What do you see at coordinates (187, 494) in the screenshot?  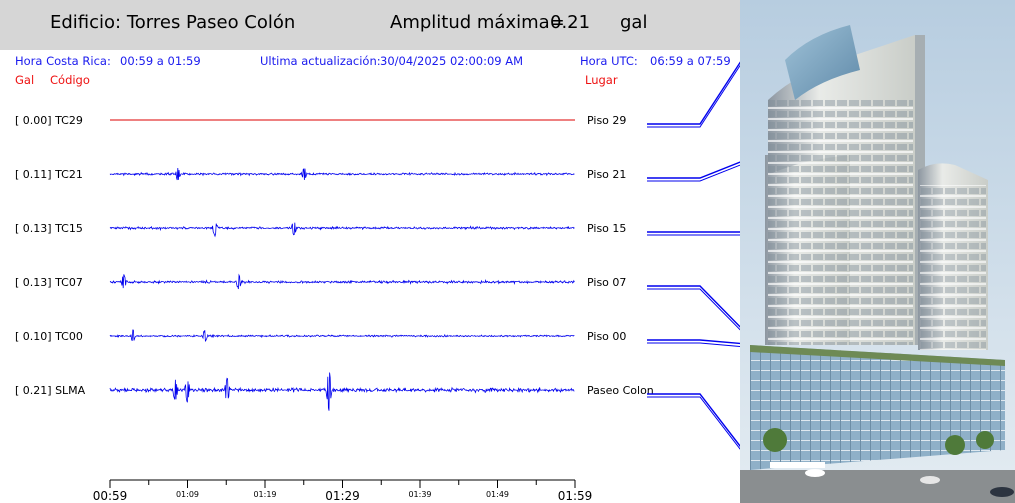 I see `time-tick-label: 01:09` at bounding box center [187, 494].